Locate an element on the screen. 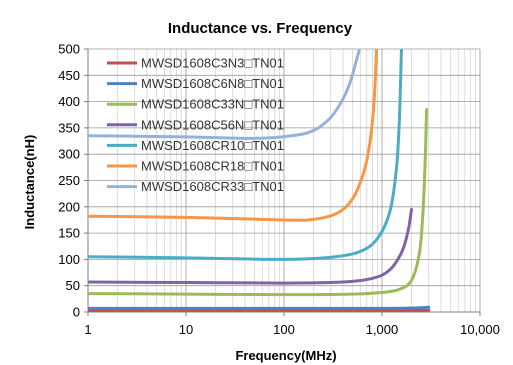 This screenshot has width=513, height=365. x-tick-label: 100 is located at coordinates (284, 329).